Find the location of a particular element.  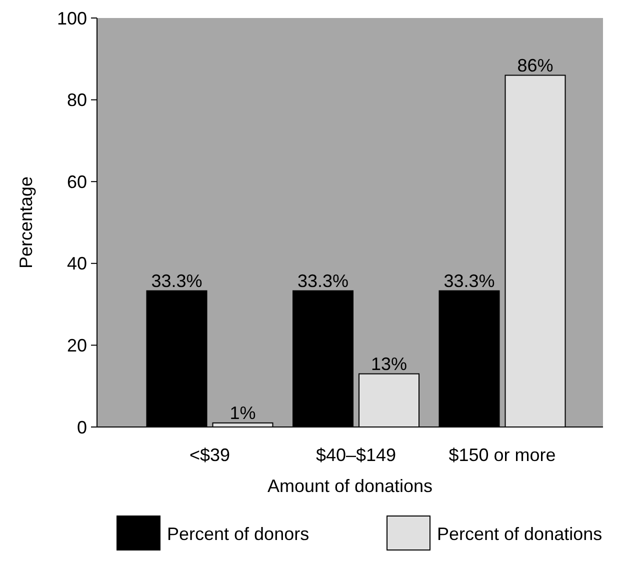

x-axis-title: Amount of donations is located at coordinates (350, 486).